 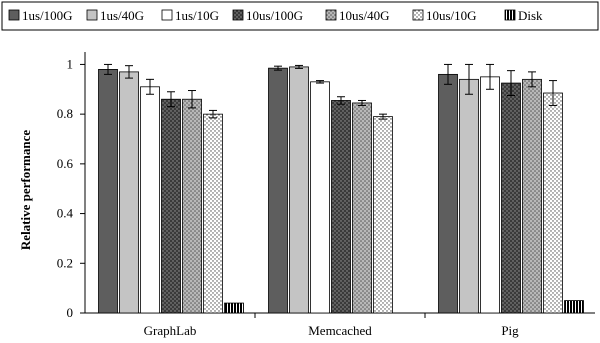 What do you see at coordinates (65, 163) in the screenshot?
I see `y-tick-label: 0.6` at bounding box center [65, 163].